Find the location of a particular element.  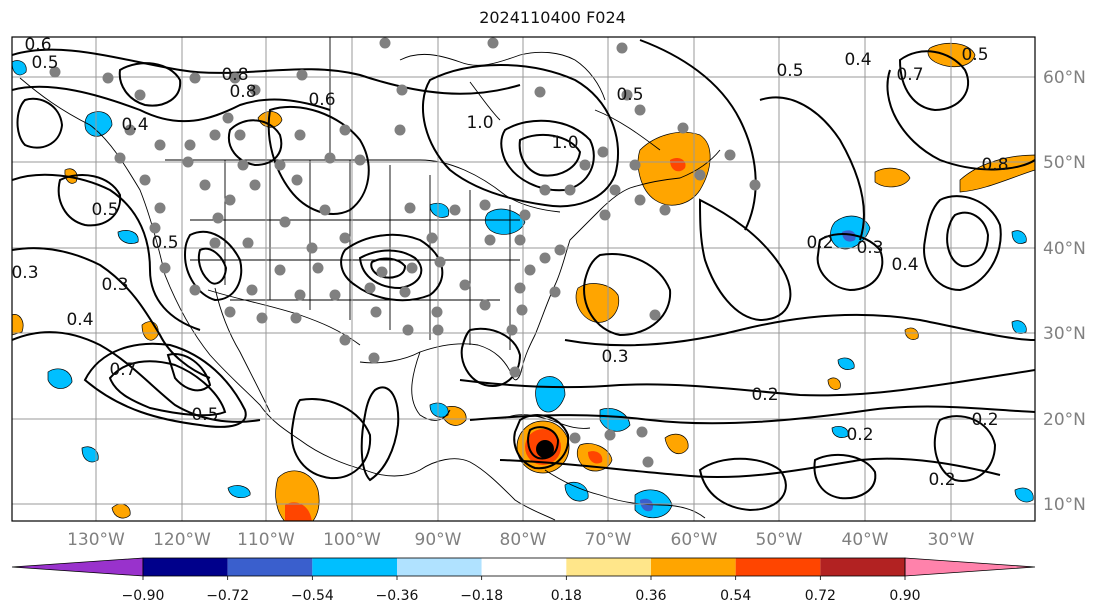

contour-label: 0.8 is located at coordinates (242, 92).